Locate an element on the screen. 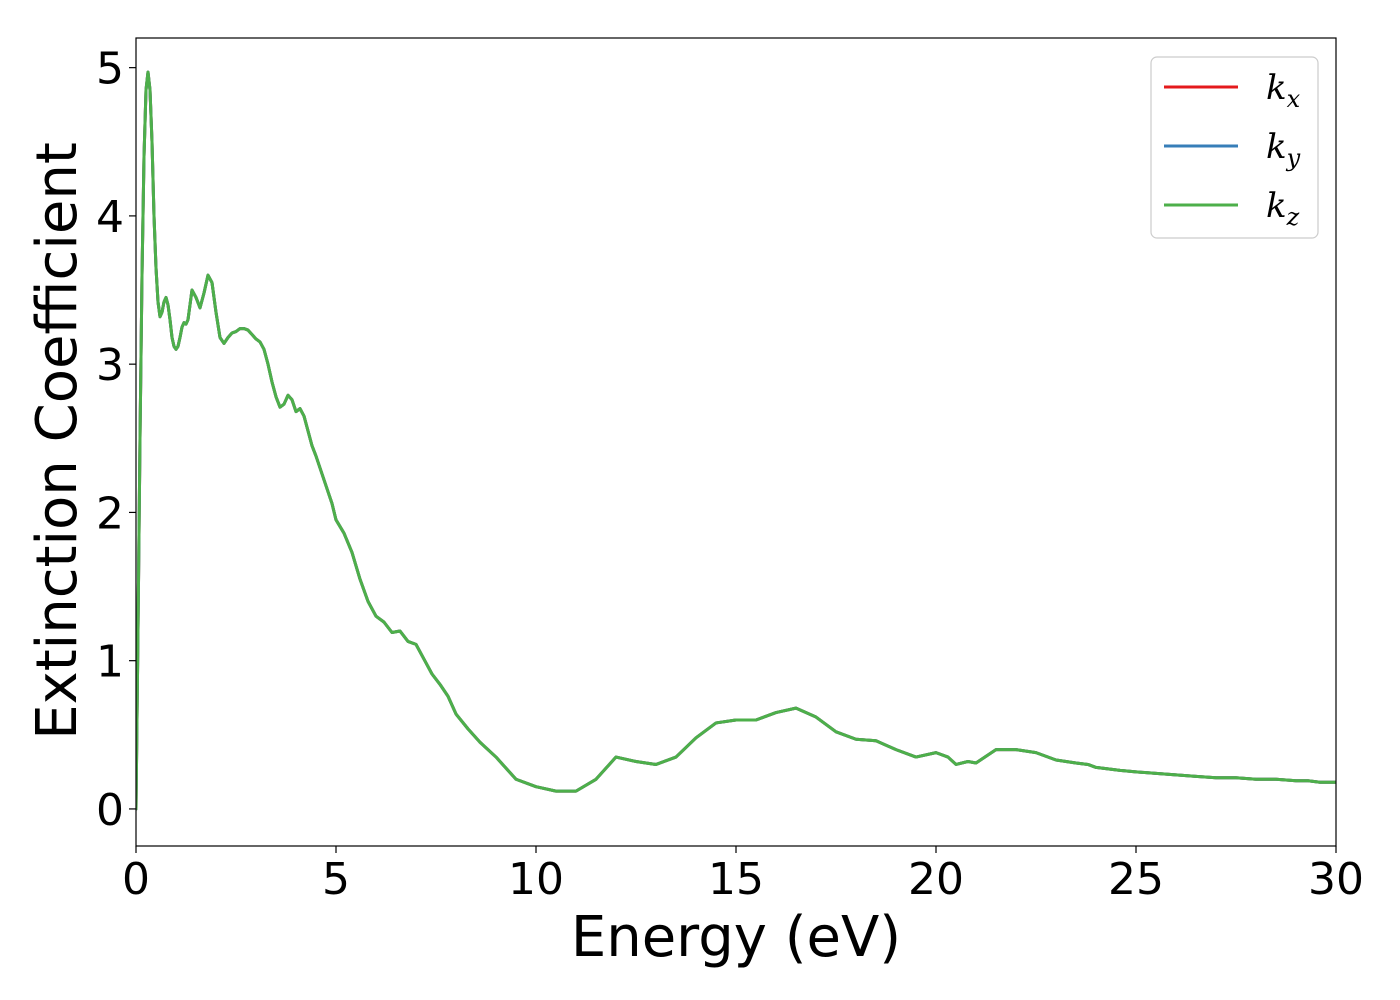 This screenshot has height=1000, width=1400. legend-label: kz is located at coordinates (1283, 208).